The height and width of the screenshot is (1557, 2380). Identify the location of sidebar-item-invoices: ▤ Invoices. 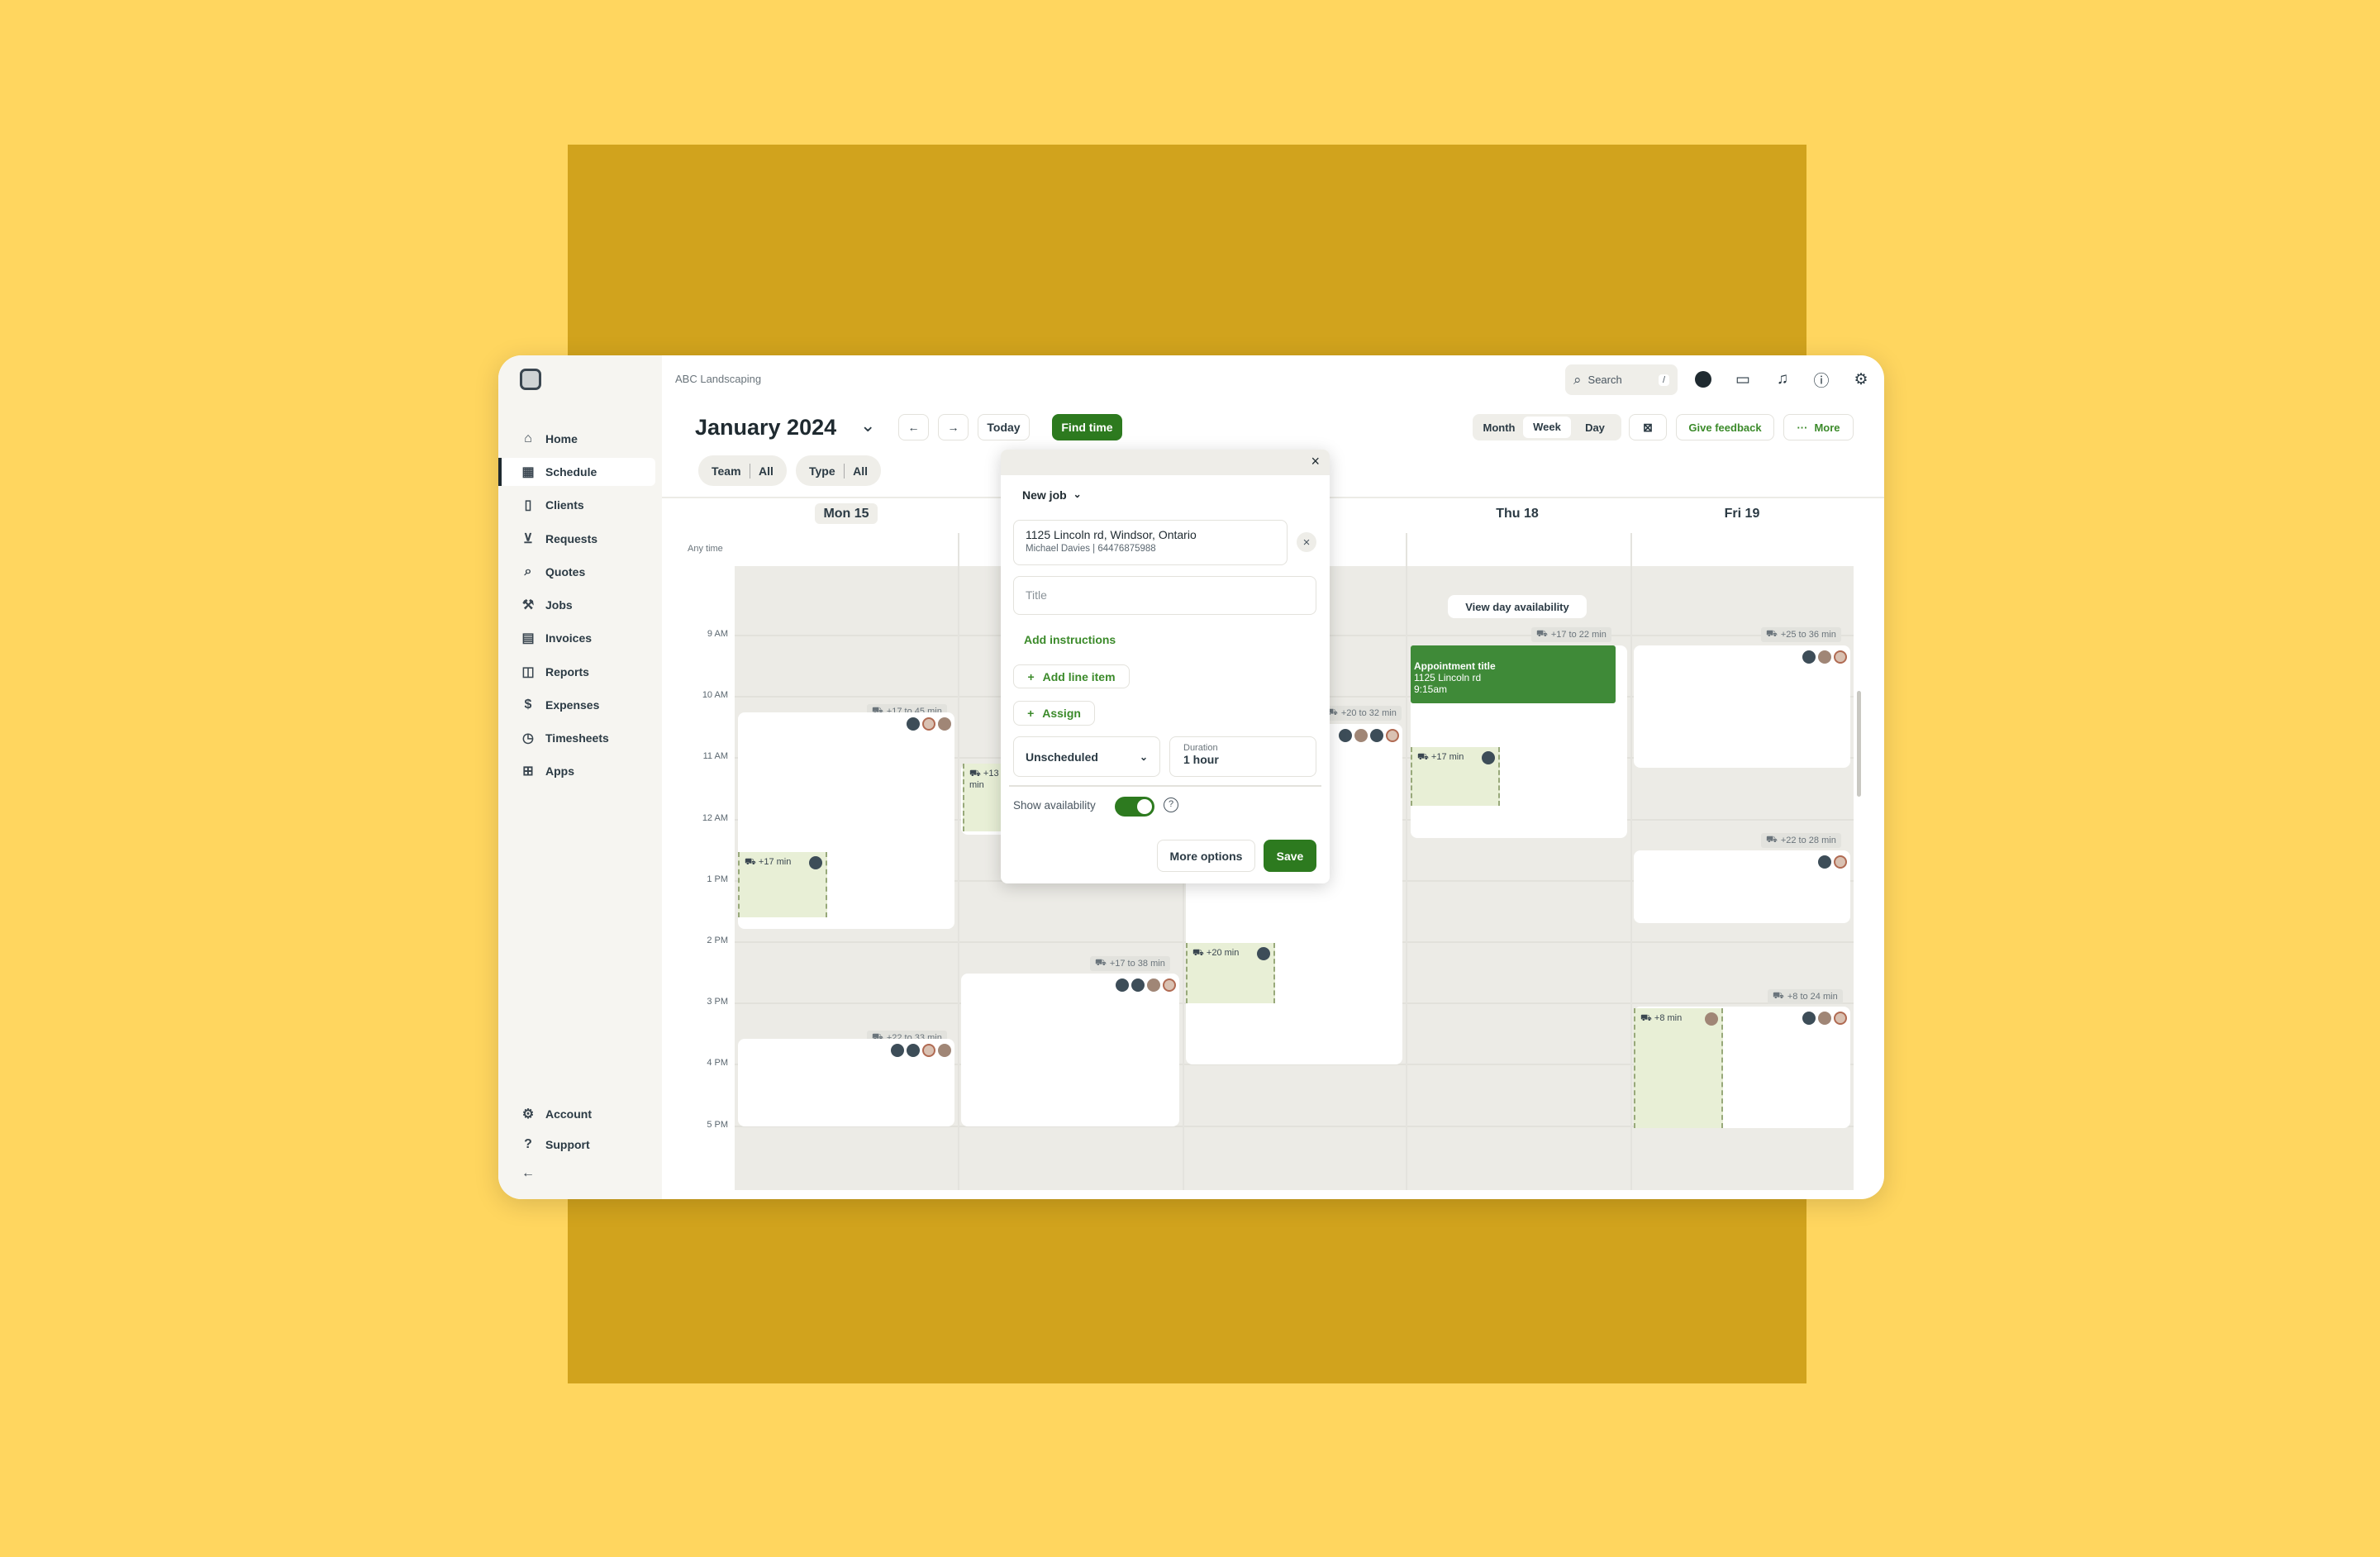
(557, 638).